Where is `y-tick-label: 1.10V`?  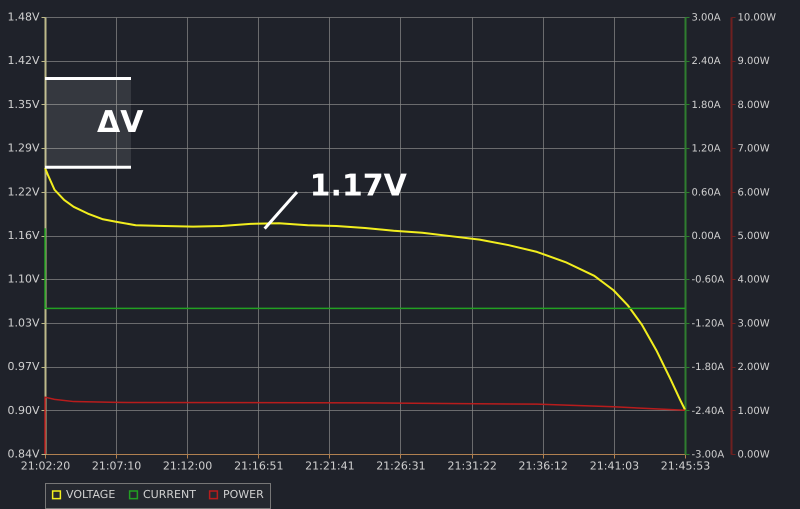 y-tick-label: 1.10V is located at coordinates (23, 279).